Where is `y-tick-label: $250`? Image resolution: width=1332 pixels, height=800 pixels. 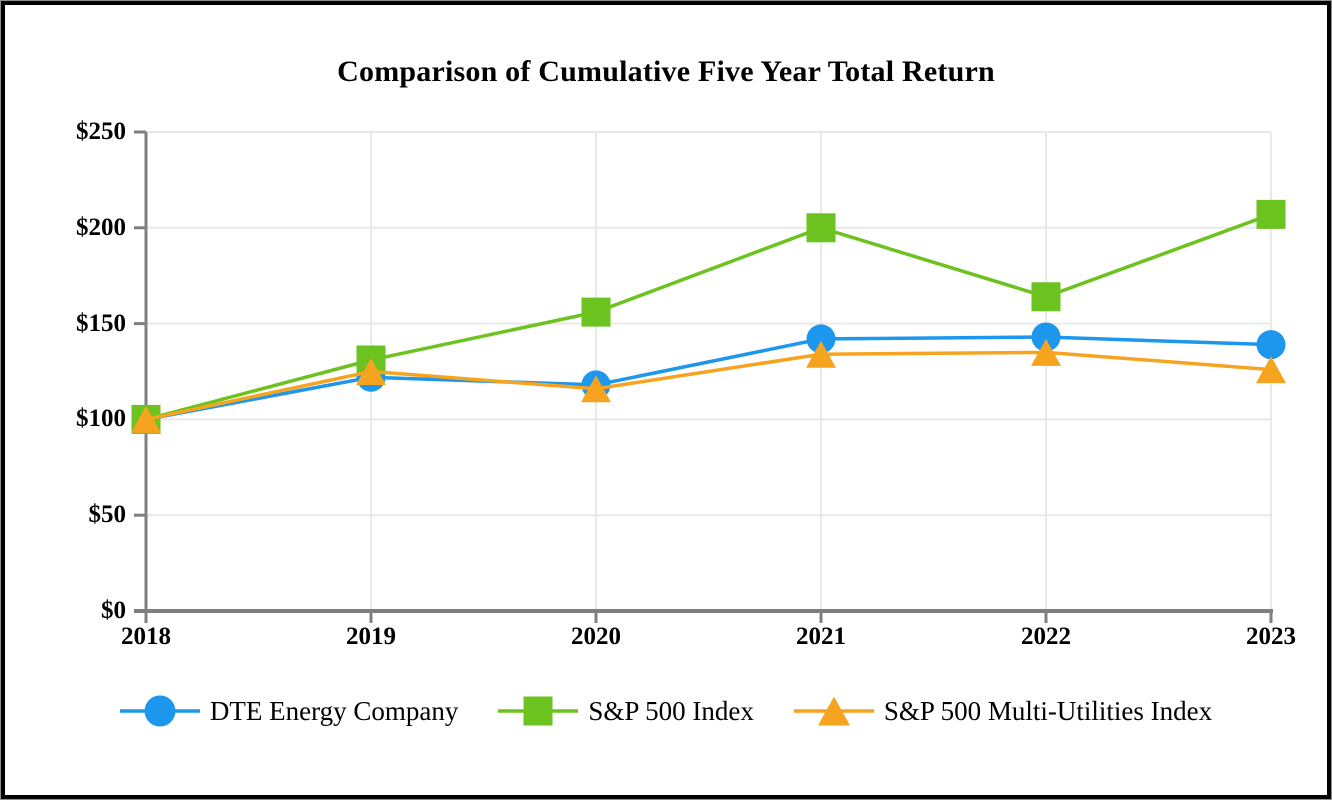 y-tick-label: $250 is located at coordinates (101, 131).